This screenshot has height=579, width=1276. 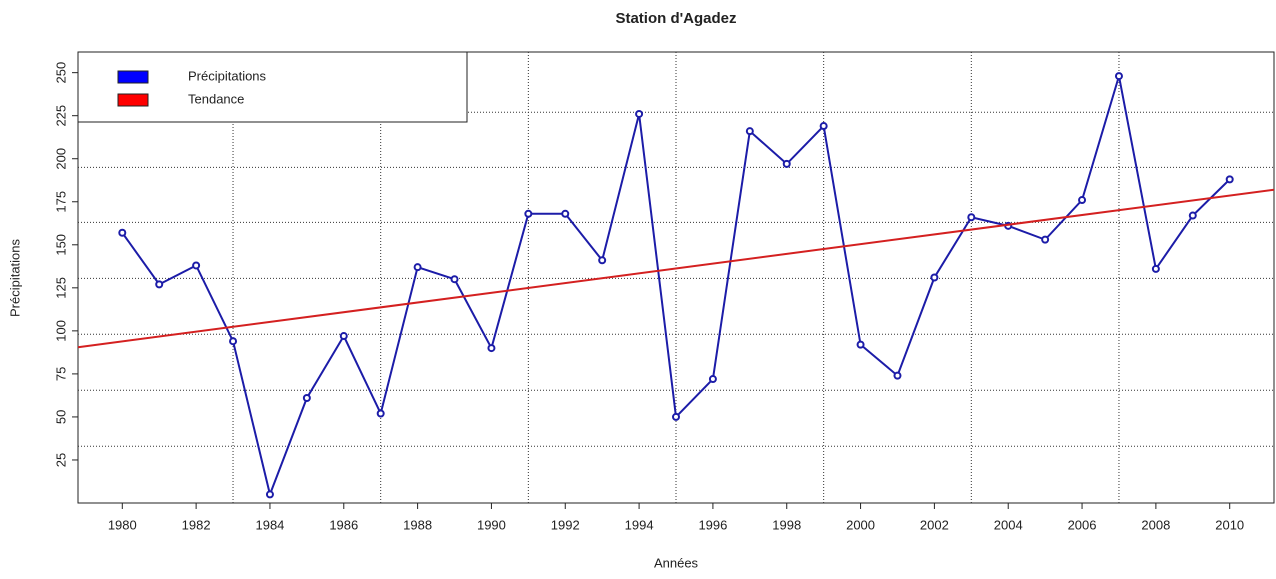 I want to click on x-tick-label: 2000, so click(x=860, y=524).